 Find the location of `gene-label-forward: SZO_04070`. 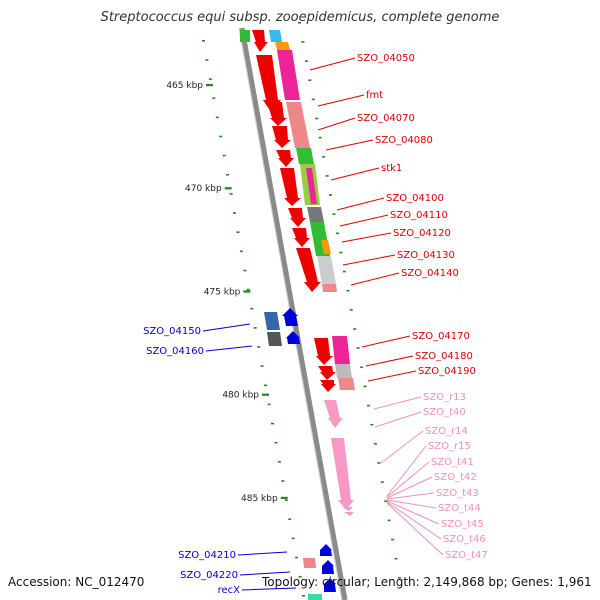

gene-label-forward: SZO_04070 is located at coordinates (386, 118).